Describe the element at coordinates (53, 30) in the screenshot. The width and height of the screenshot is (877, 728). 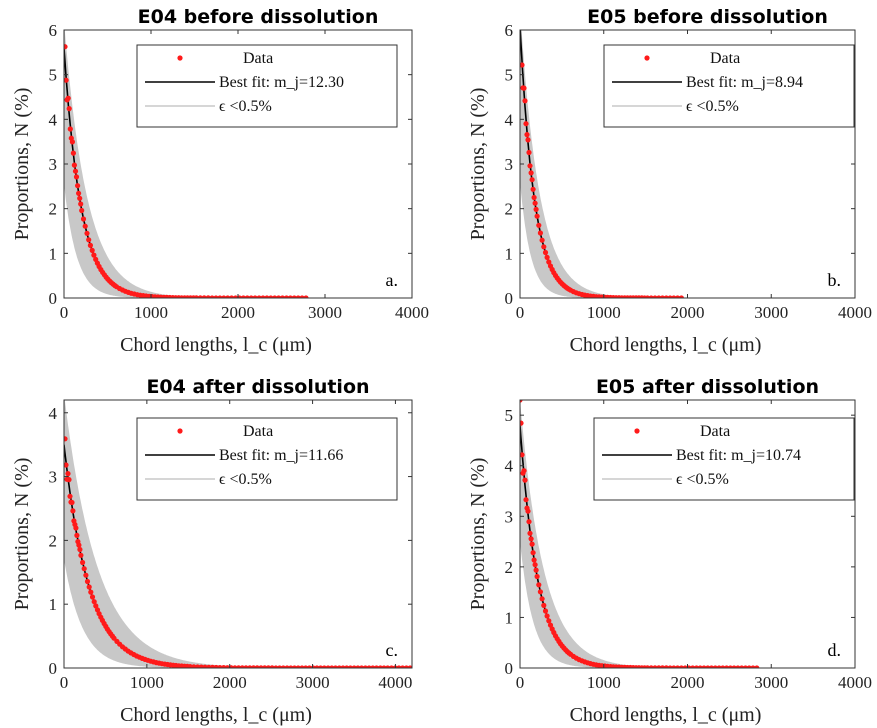
I see `y-tick-label: 6` at that location.